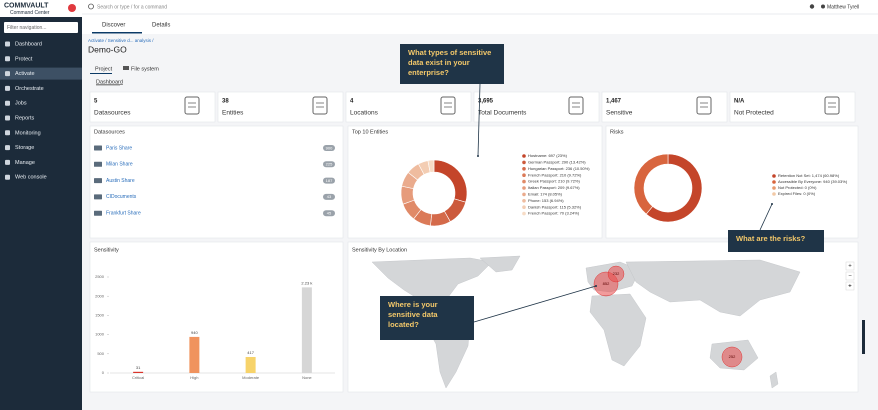 This screenshot has width=878, height=410. What do you see at coordinates (31, 178) in the screenshot?
I see `nav-item: Web console` at bounding box center [31, 178].